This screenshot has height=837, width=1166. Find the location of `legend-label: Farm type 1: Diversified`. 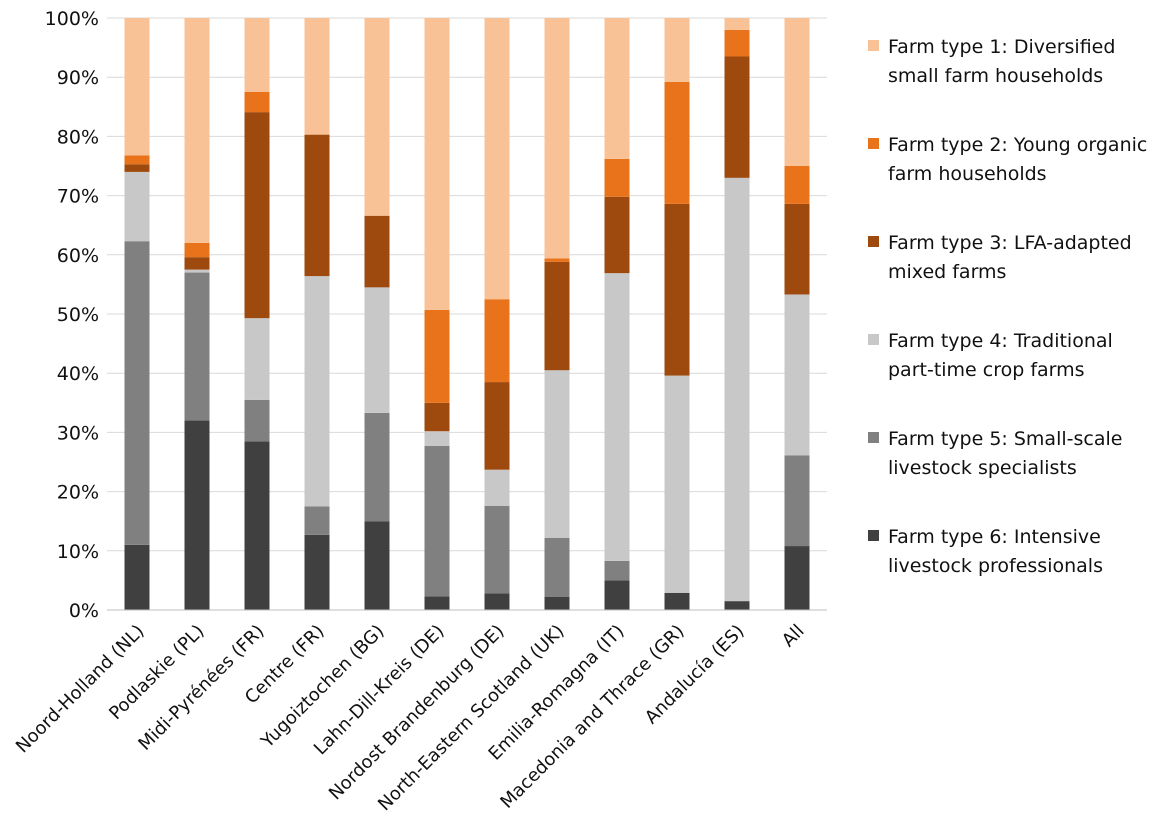

legend-label: Farm type 1: Diversified is located at coordinates (1001, 47).